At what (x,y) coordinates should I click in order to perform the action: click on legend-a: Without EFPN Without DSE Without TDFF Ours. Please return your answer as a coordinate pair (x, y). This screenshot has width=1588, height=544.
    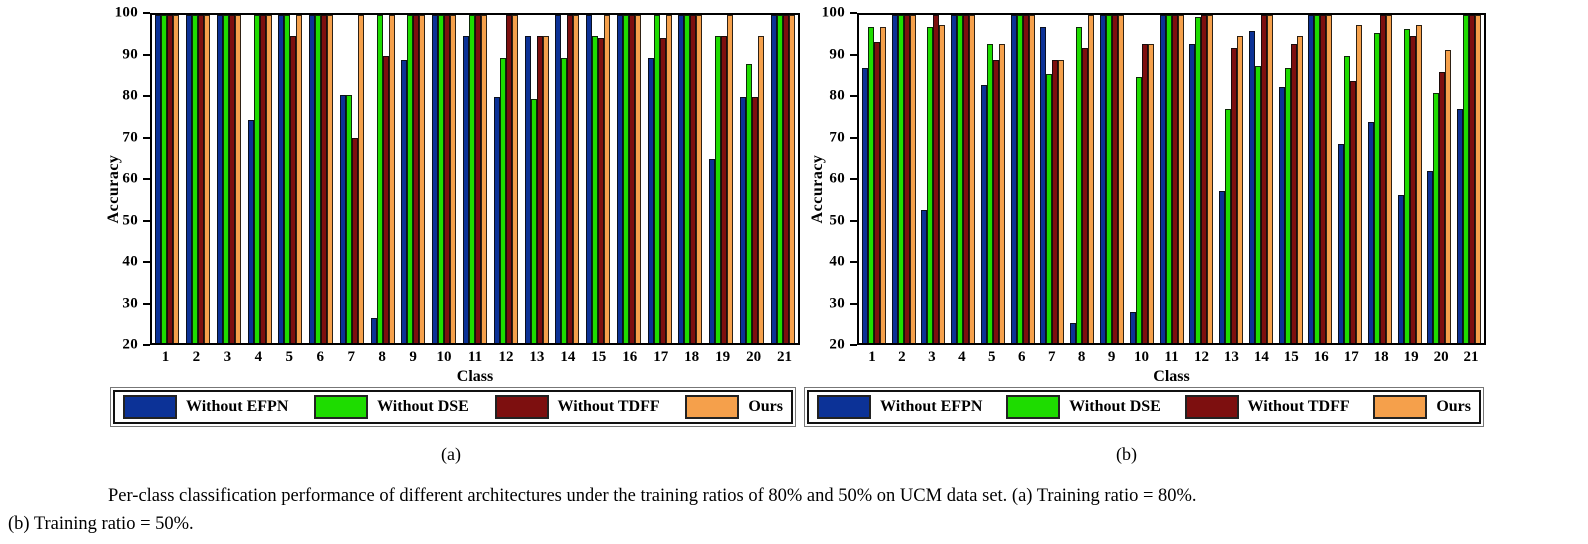
    Looking at the image, I should click on (453, 407).